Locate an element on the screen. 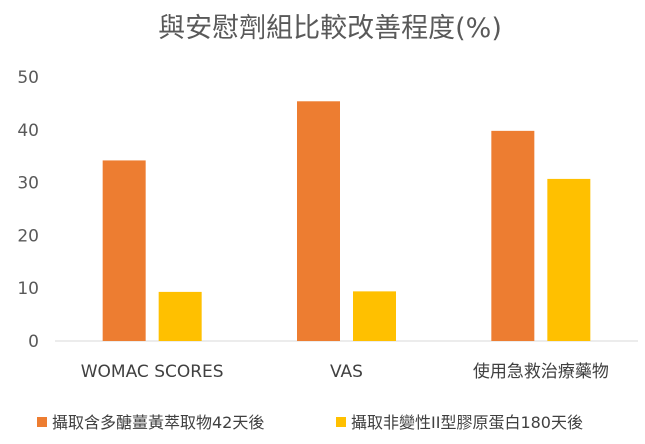 Image resolution: width=645 pixels, height=444 pixels. category-label: VAS is located at coordinates (346, 372).